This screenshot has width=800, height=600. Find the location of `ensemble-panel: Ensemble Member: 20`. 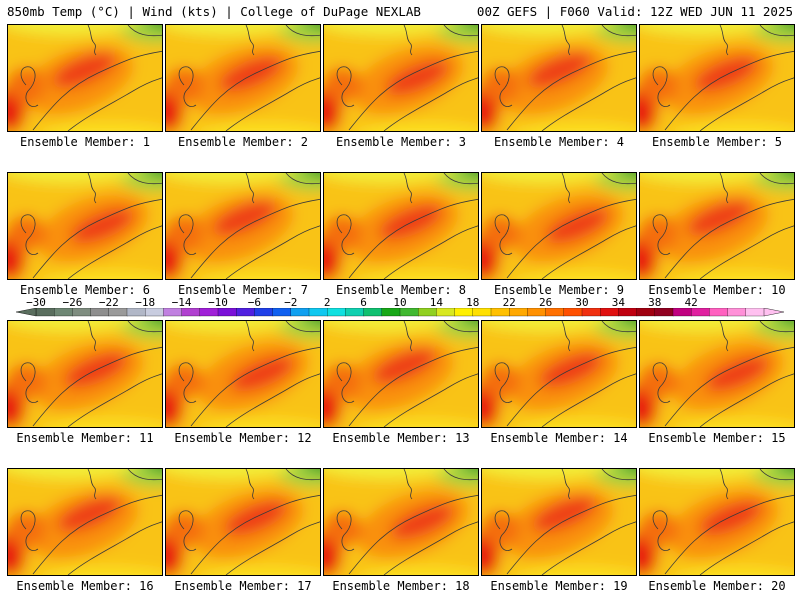

ensemble-panel: Ensemble Member: 20 is located at coordinates (717, 530).